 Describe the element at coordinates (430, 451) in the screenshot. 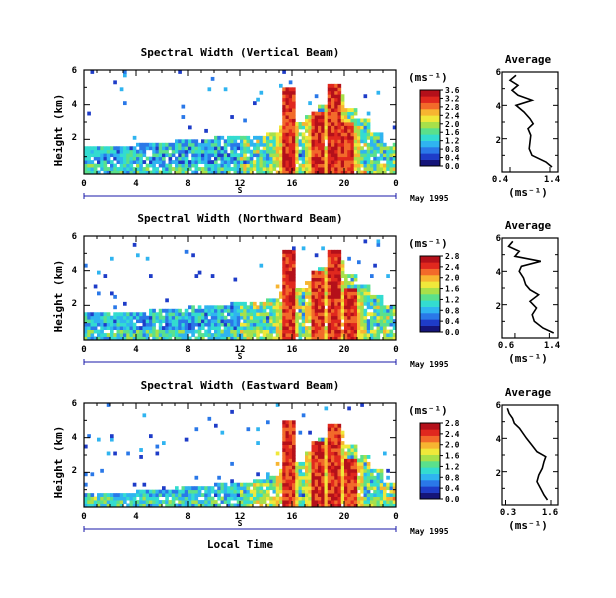

I see `colorbar-swatch` at that location.